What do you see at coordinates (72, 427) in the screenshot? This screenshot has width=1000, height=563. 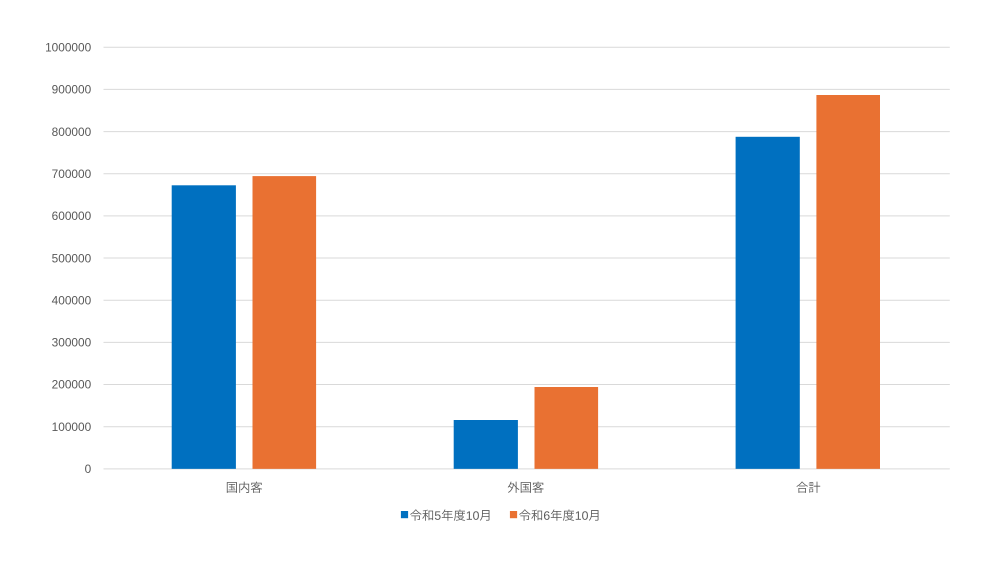 I see `svg-text: 100000` at bounding box center [72, 427].